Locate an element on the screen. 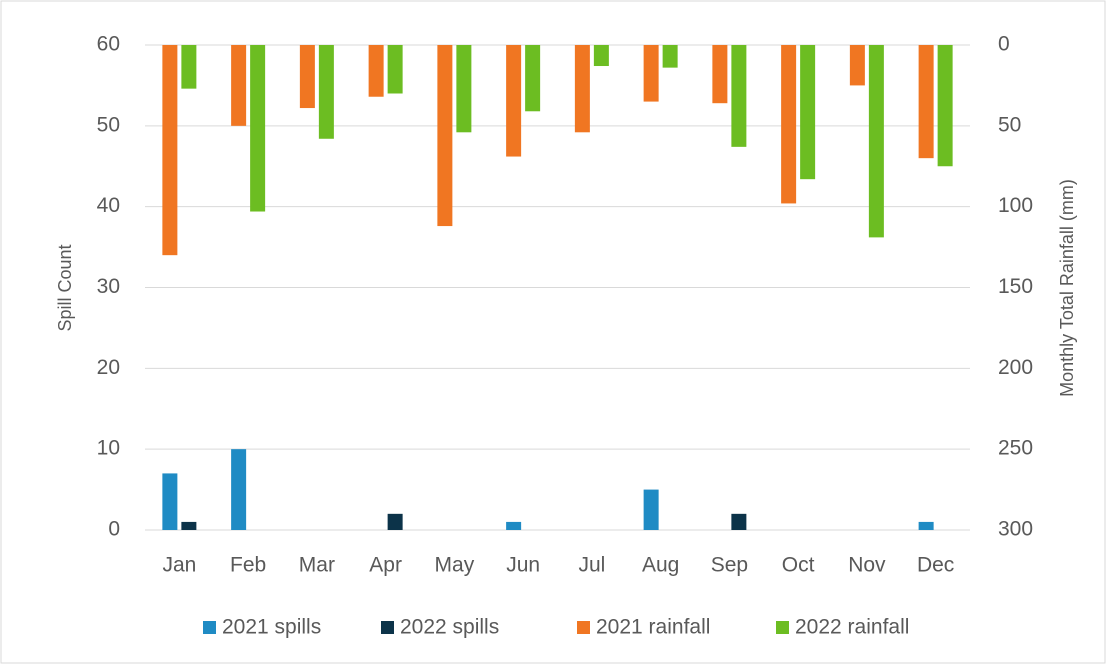  x-tick-label: Mar is located at coordinates (317, 565).